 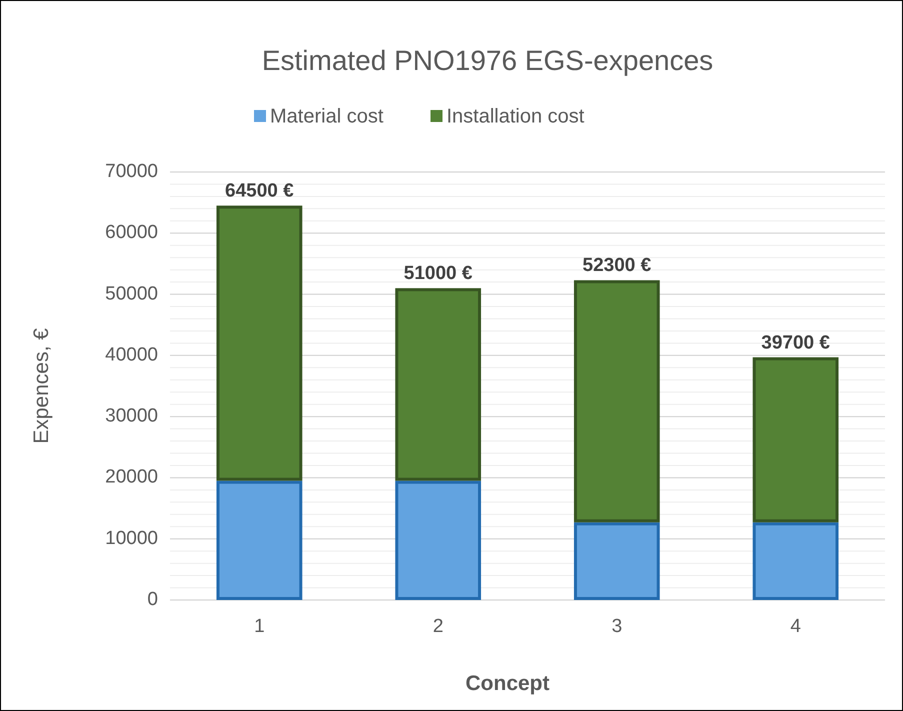 I want to click on y-axis-title: Expences, €, so click(x=41, y=386).